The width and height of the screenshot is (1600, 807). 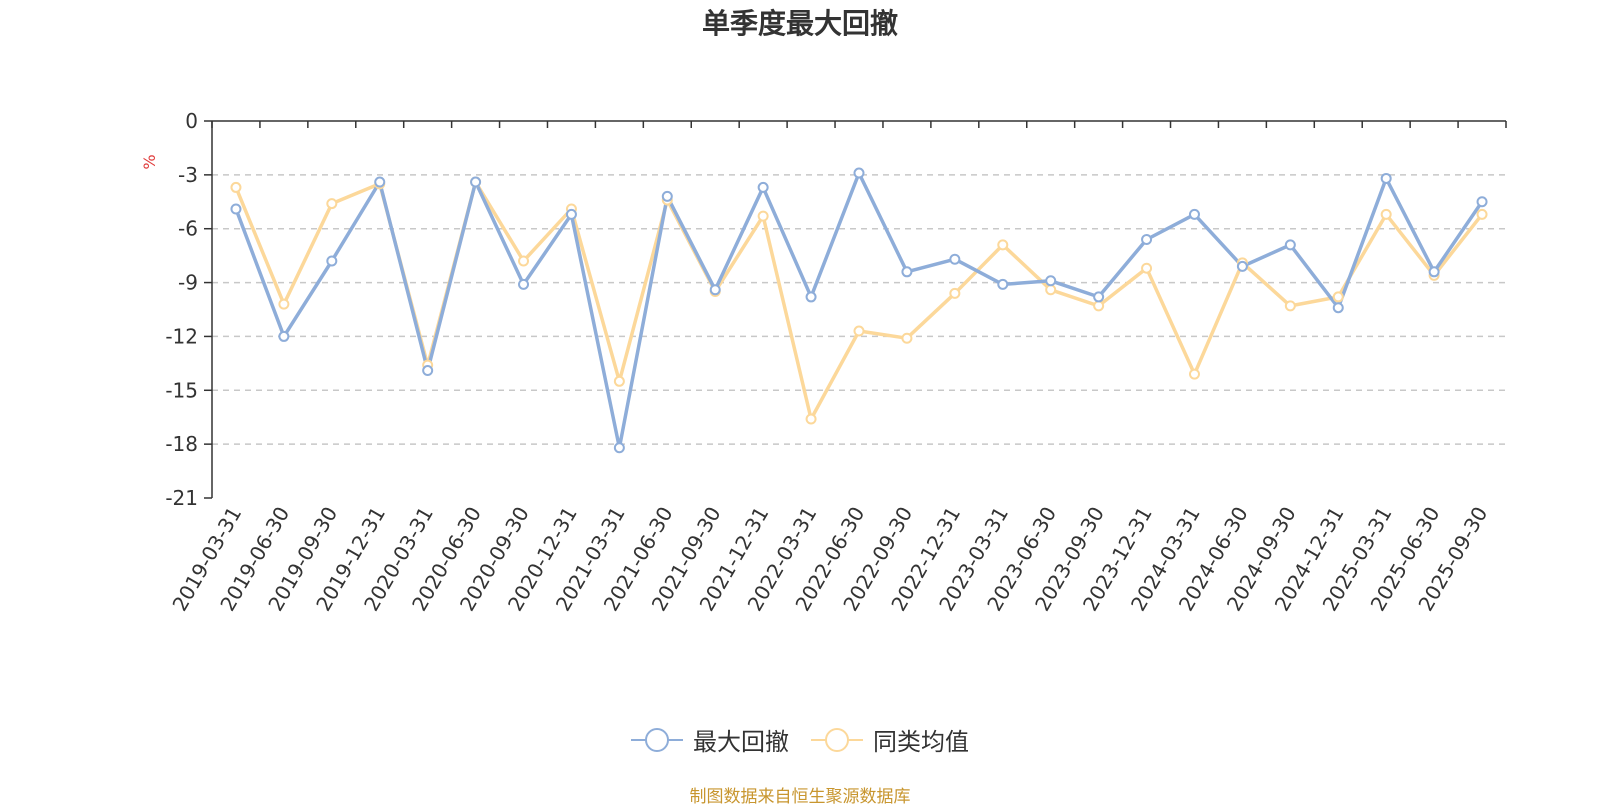 I want to click on y-tick-label: -12, so click(x=181, y=336).